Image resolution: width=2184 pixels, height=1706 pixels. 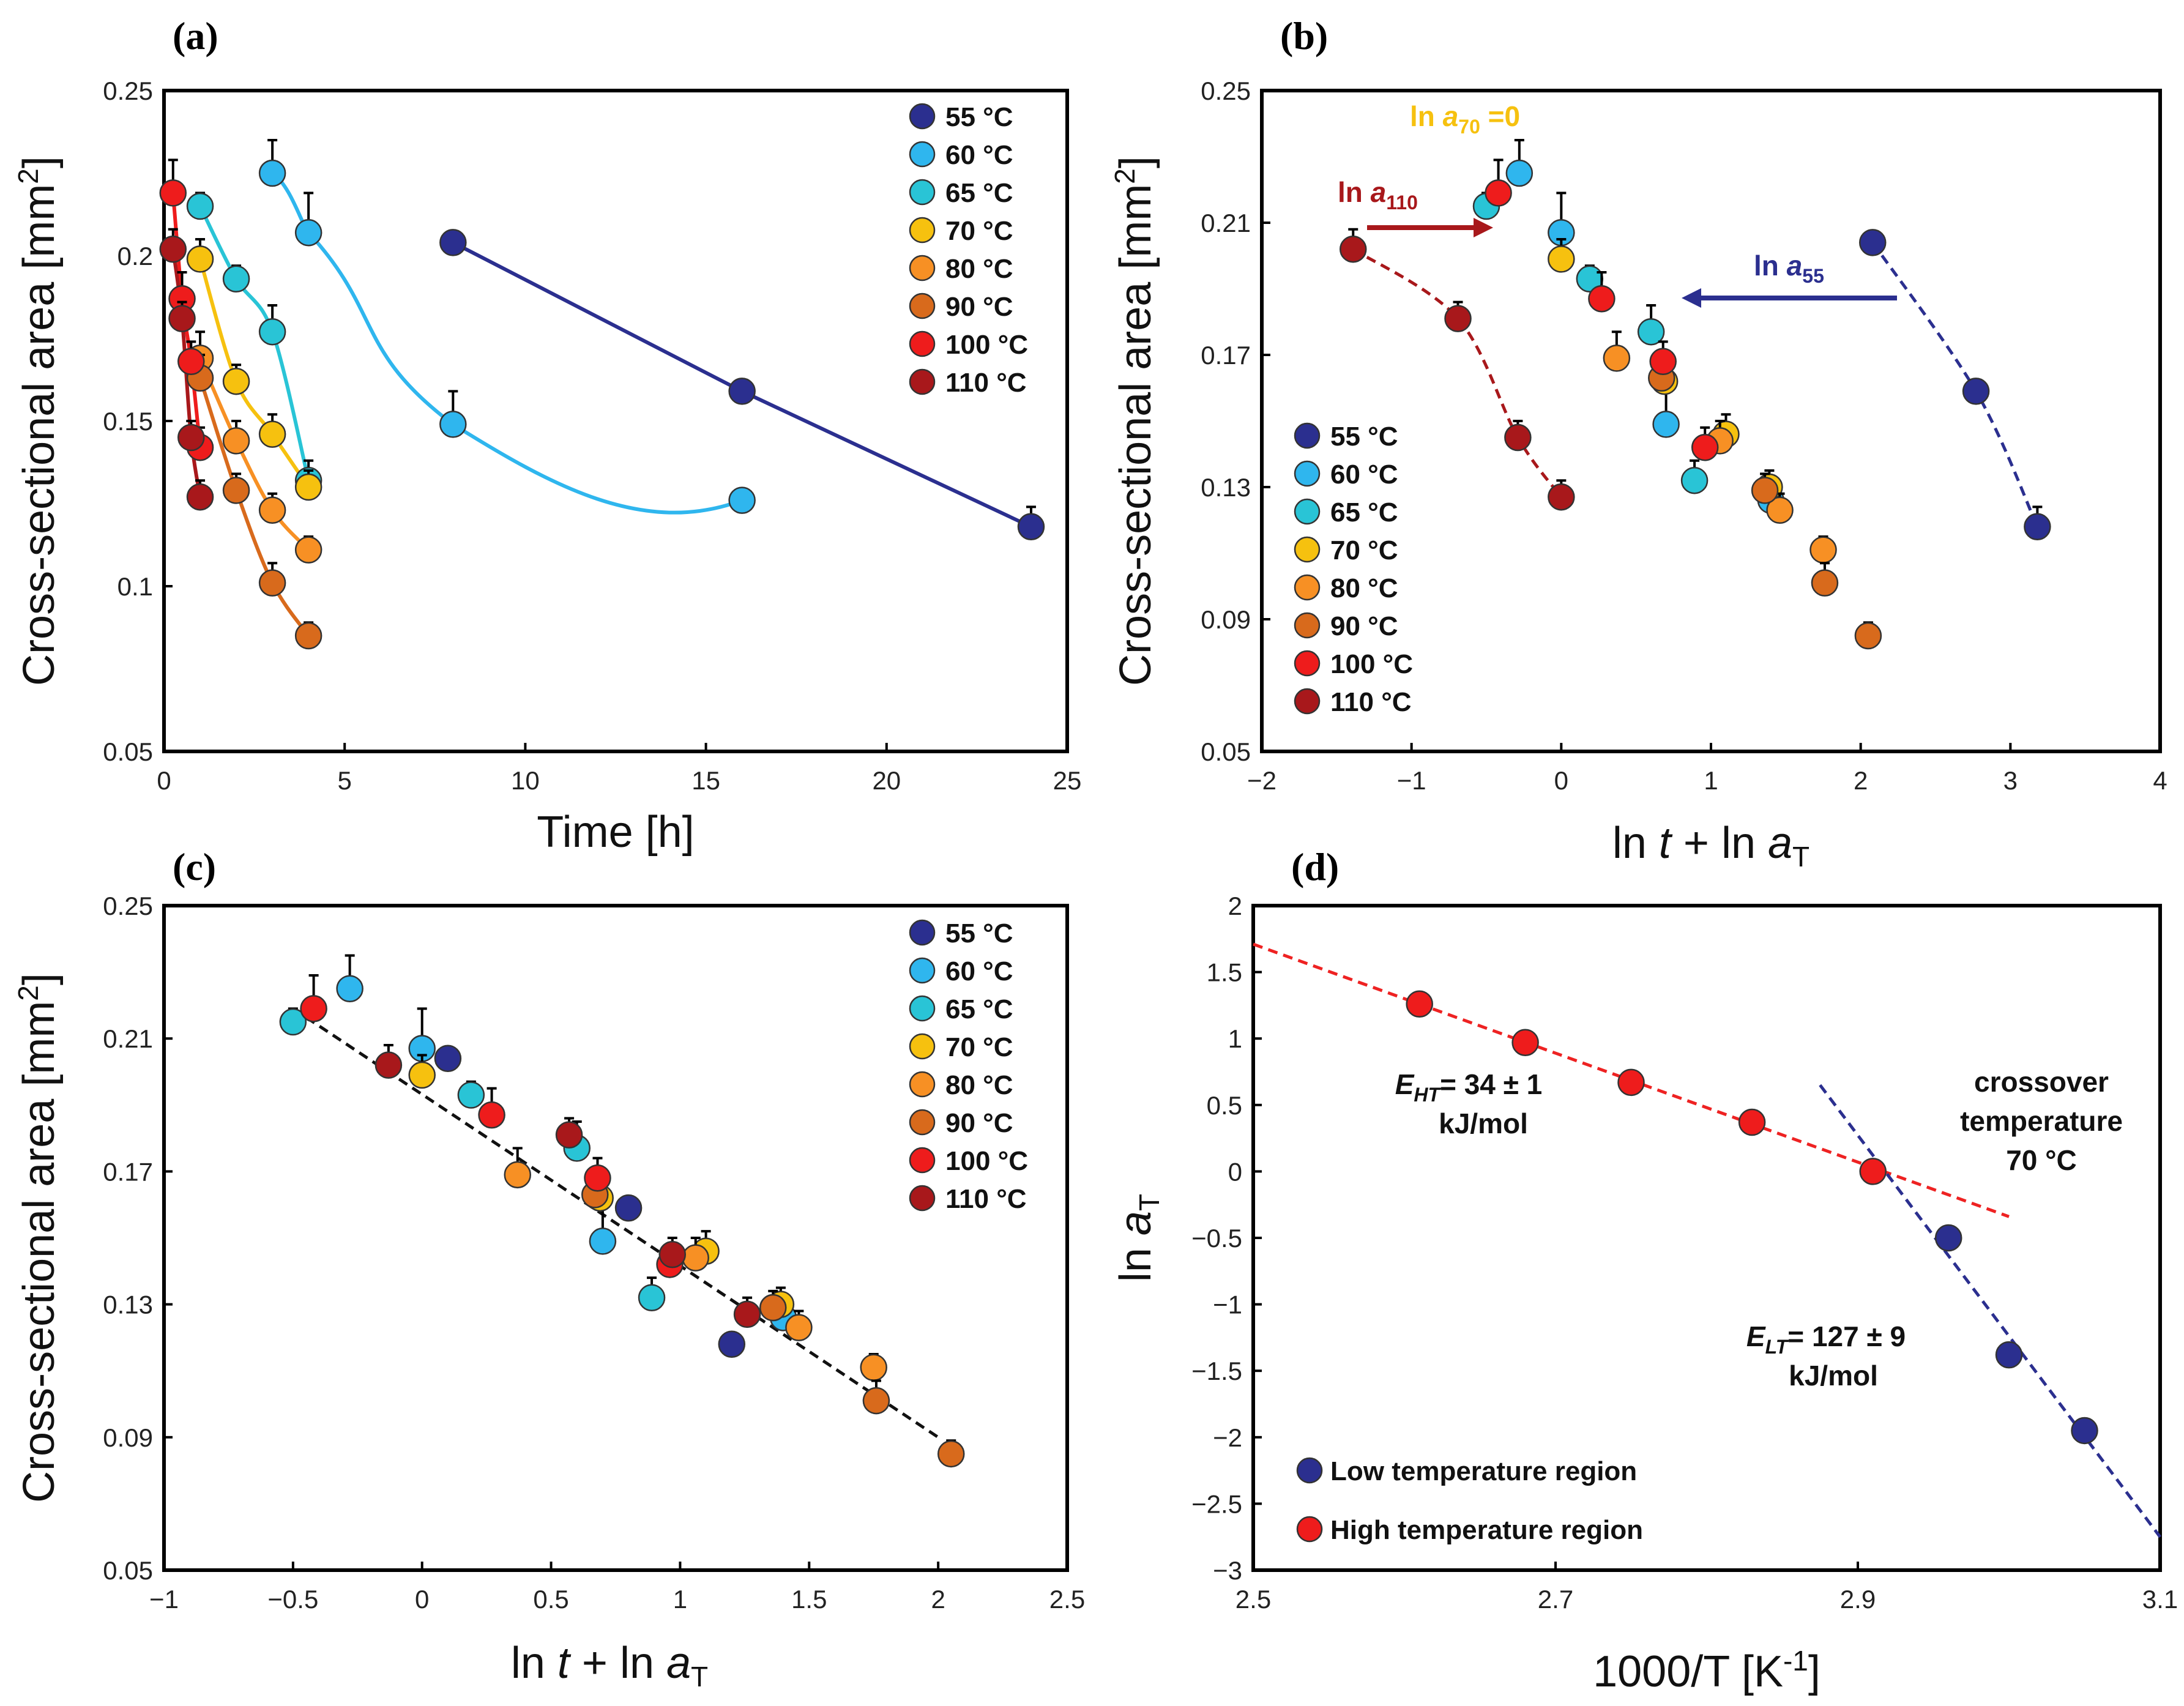 What do you see at coordinates (1304, 36) in the screenshot?
I see `panel-b-title: (b)` at bounding box center [1304, 36].